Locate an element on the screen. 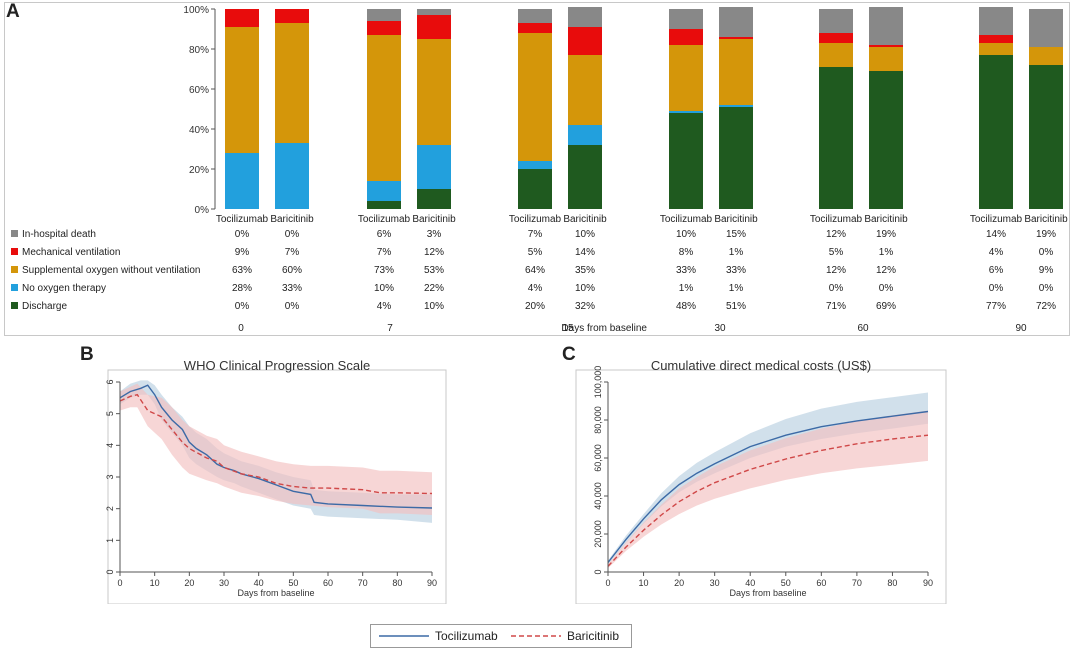 The image size is (1072, 650). table-cell: 33% is located at coordinates (292, 288).